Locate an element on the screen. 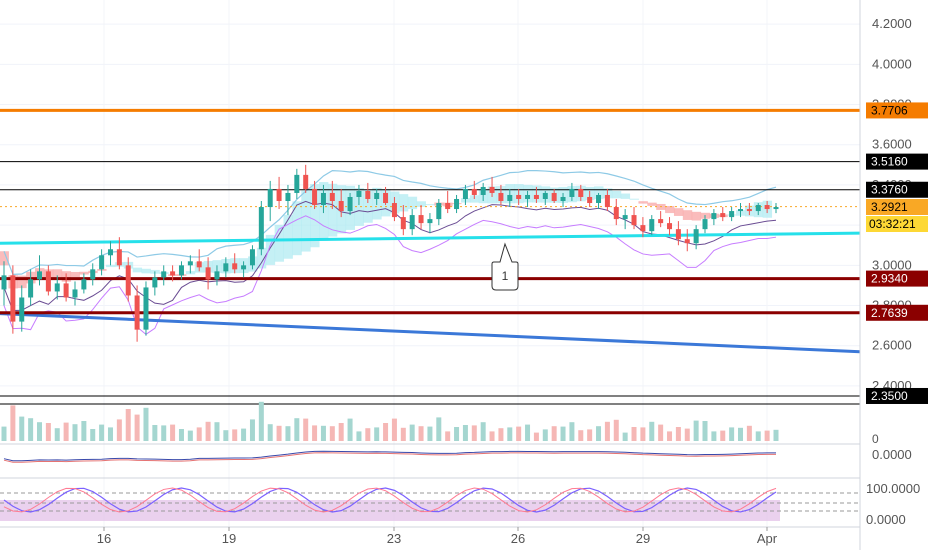 The image size is (932, 555). price-tick-label: 3.6000 is located at coordinates (892, 144).